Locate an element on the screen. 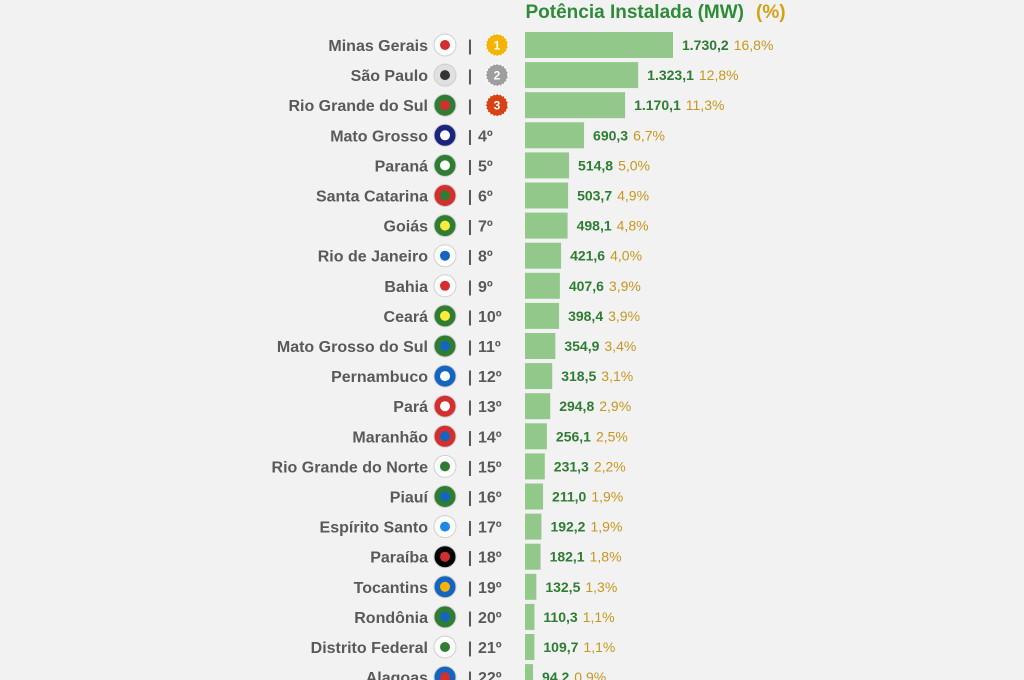 Image resolution: width=1024 pixels, height=680 pixels. value-label: 1.730,2 is located at coordinates (705, 45).